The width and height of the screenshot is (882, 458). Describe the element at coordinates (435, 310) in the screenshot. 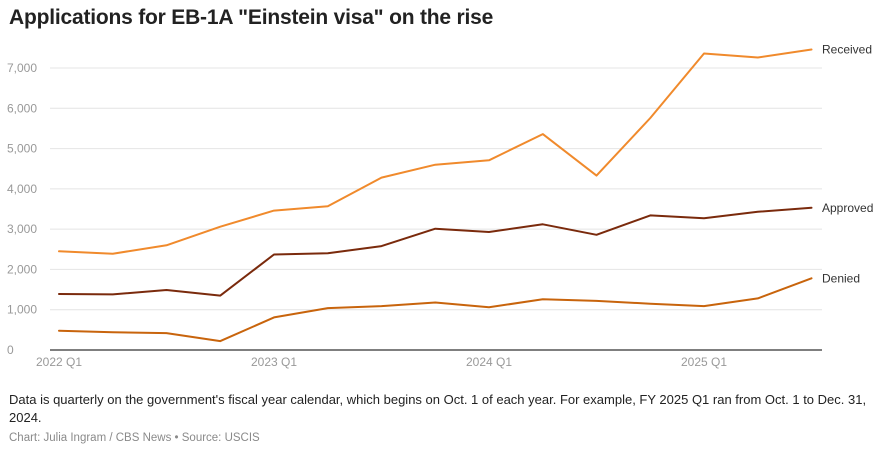

I see `series-line-denied` at that location.